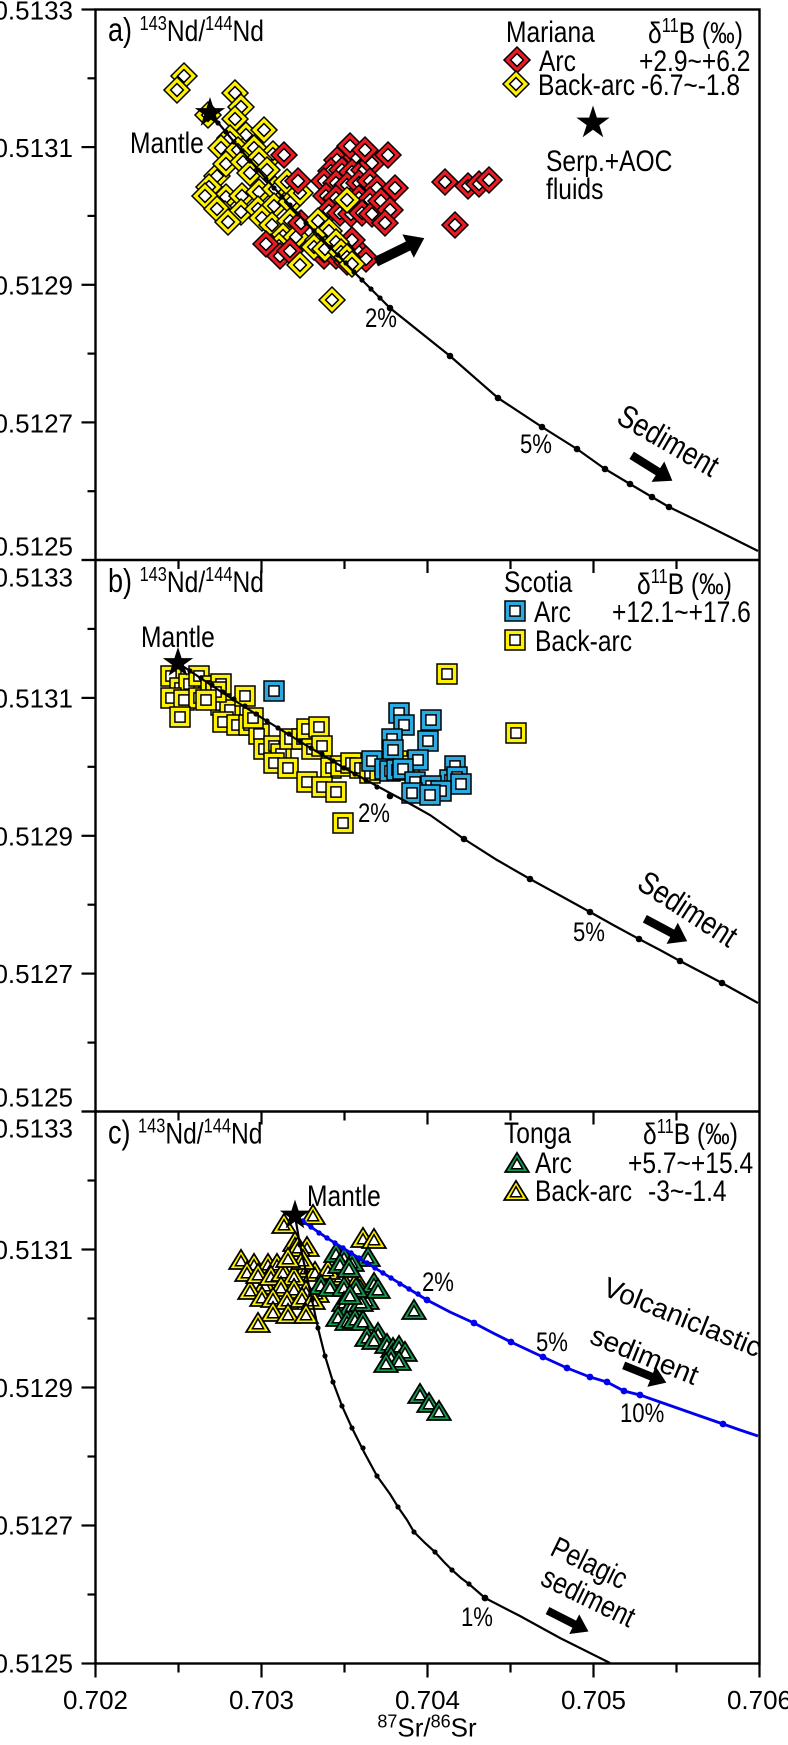  Describe the element at coordinates (538, 1133) in the screenshot. I see `svg-text: Tonga` at that location.